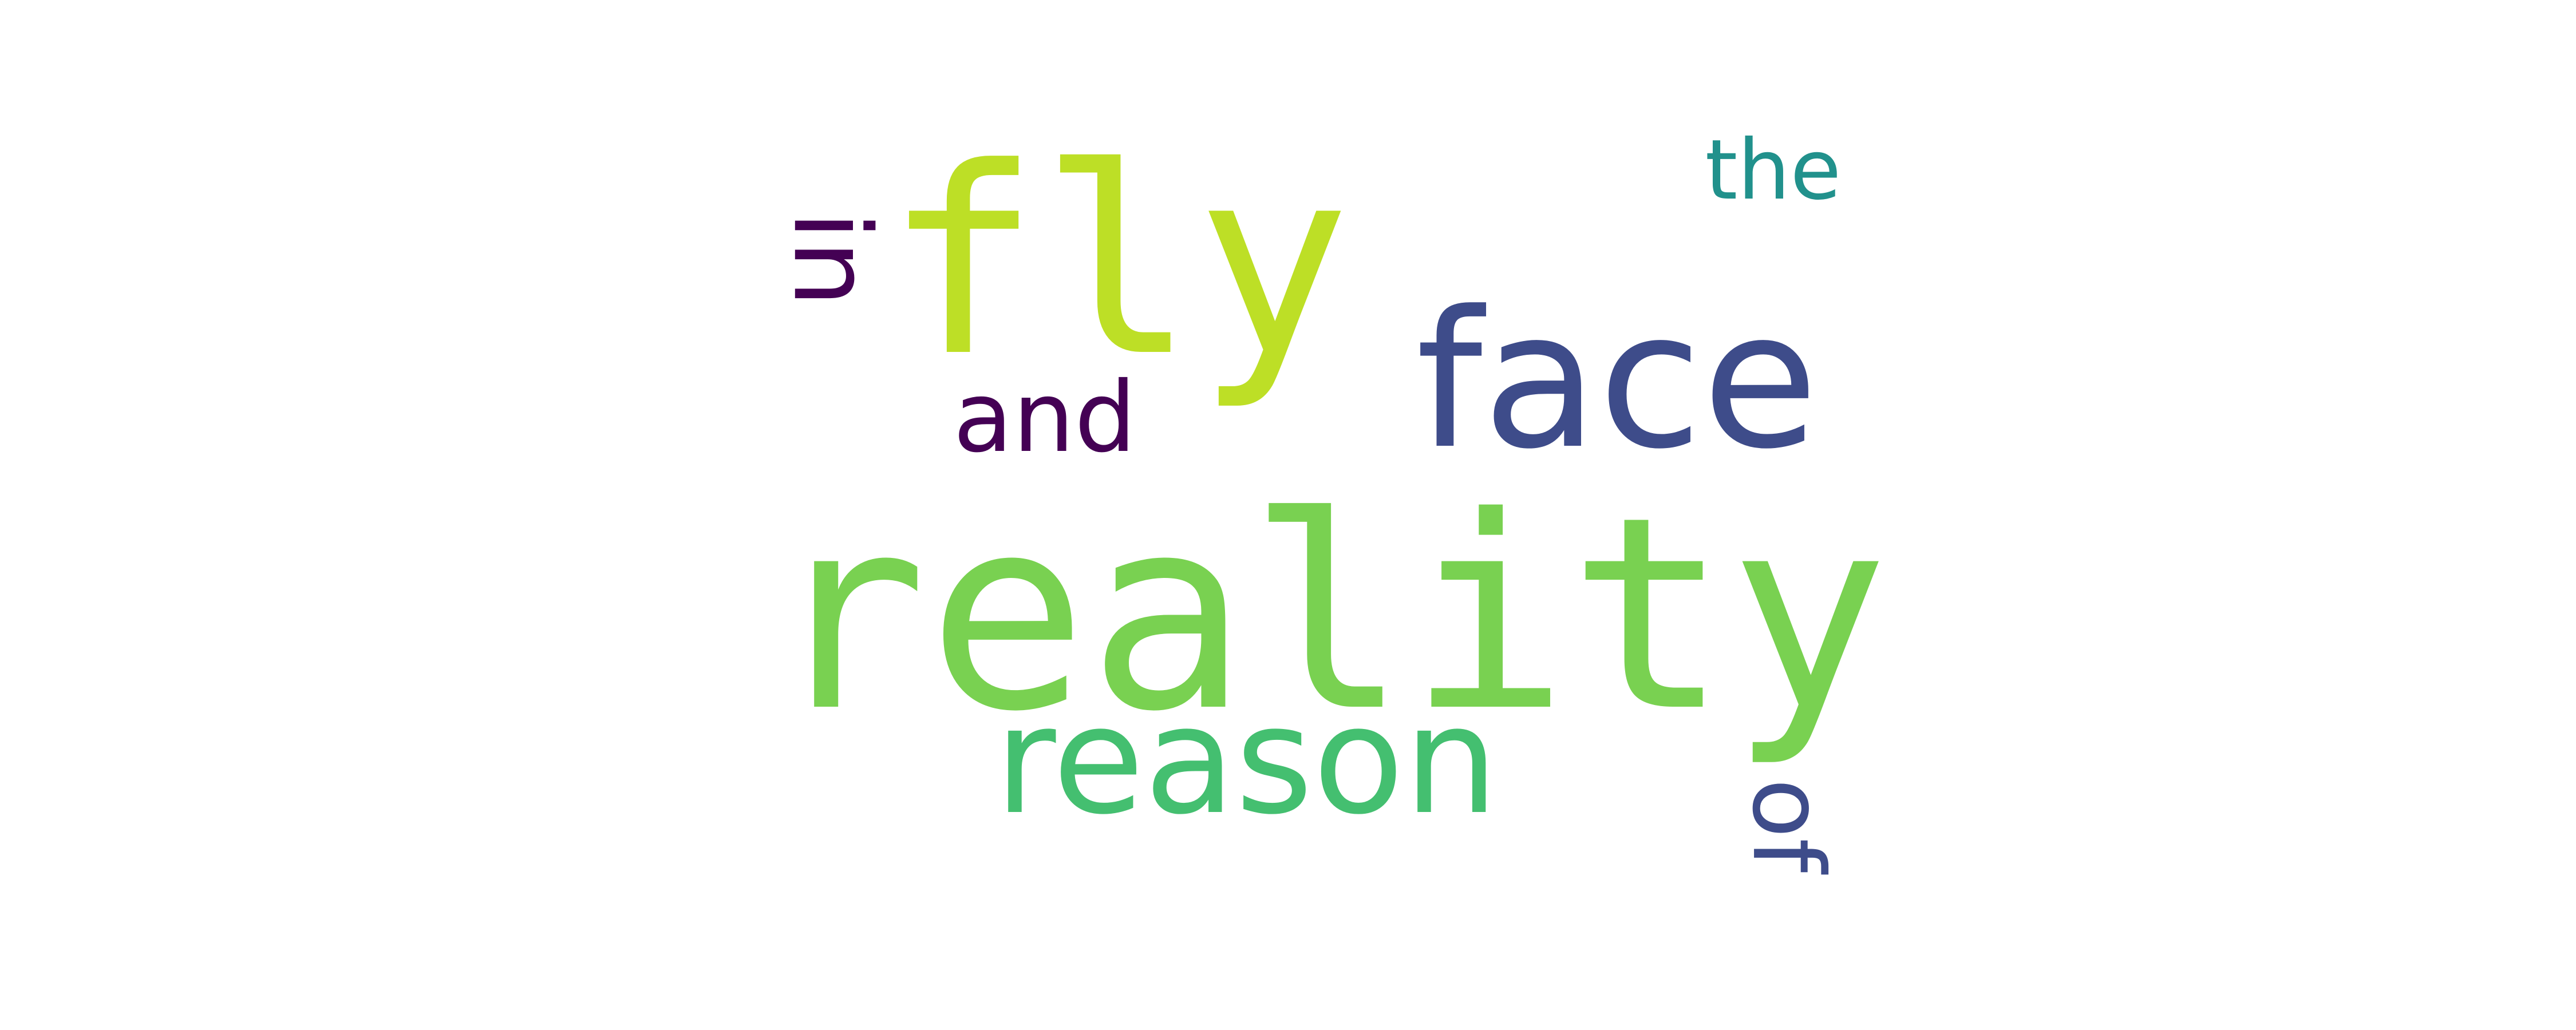  What do you see at coordinates (1787, 825) in the screenshot?
I see `word-of: of` at bounding box center [1787, 825].